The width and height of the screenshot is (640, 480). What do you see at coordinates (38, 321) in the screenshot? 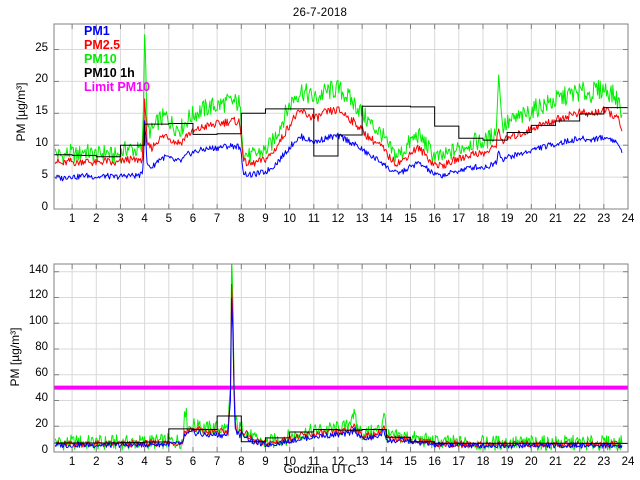
I see `y-tick-label: 100` at bounding box center [38, 321].